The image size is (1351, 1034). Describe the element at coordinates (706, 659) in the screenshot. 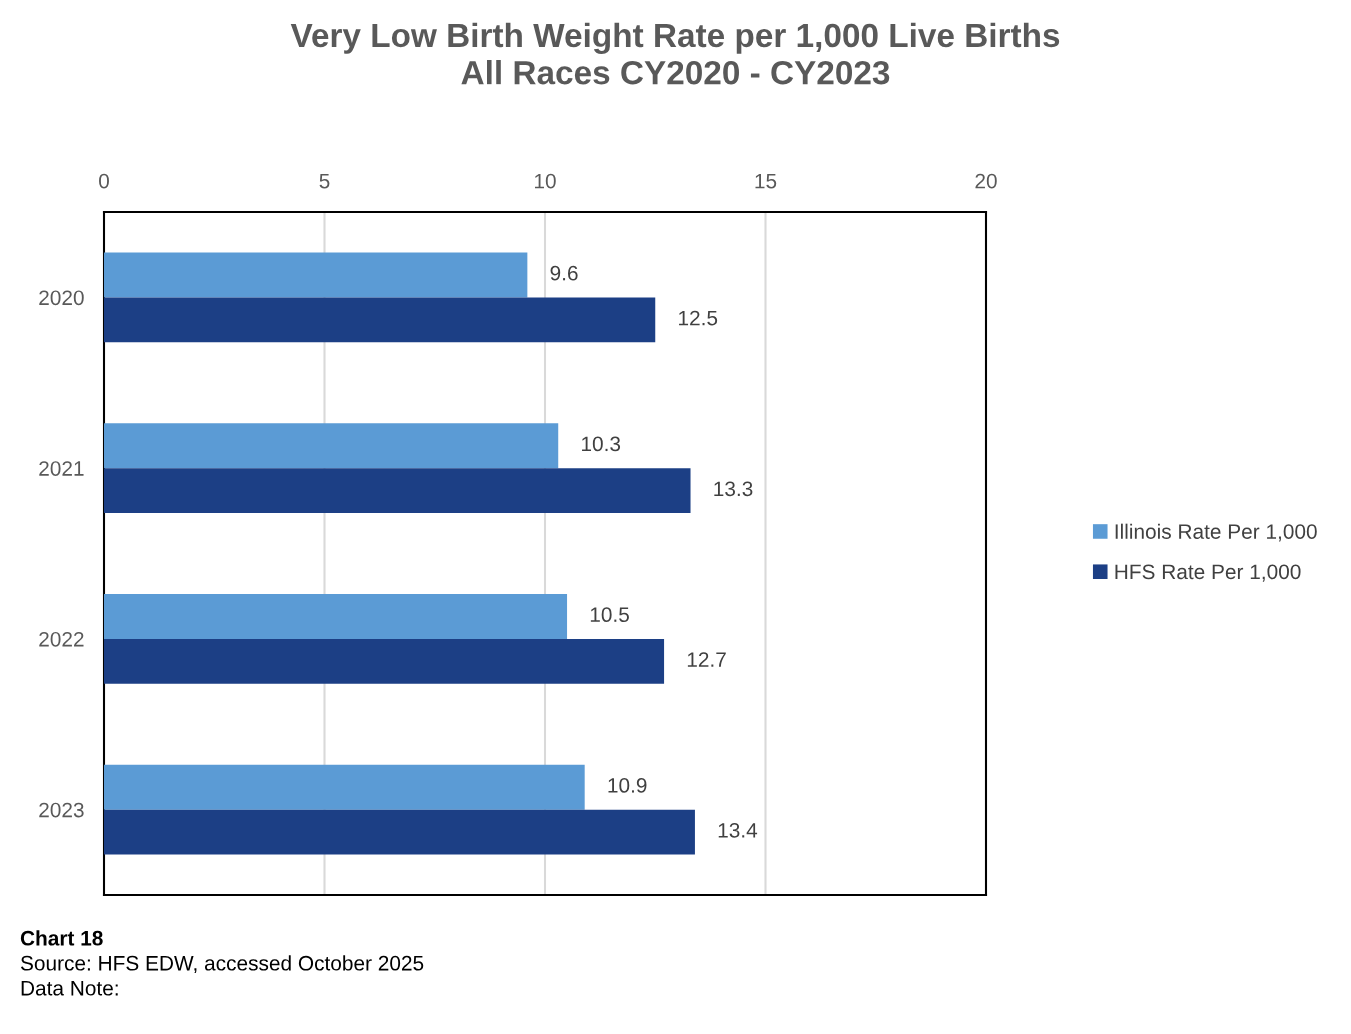

I see `data-label: 12.7` at that location.